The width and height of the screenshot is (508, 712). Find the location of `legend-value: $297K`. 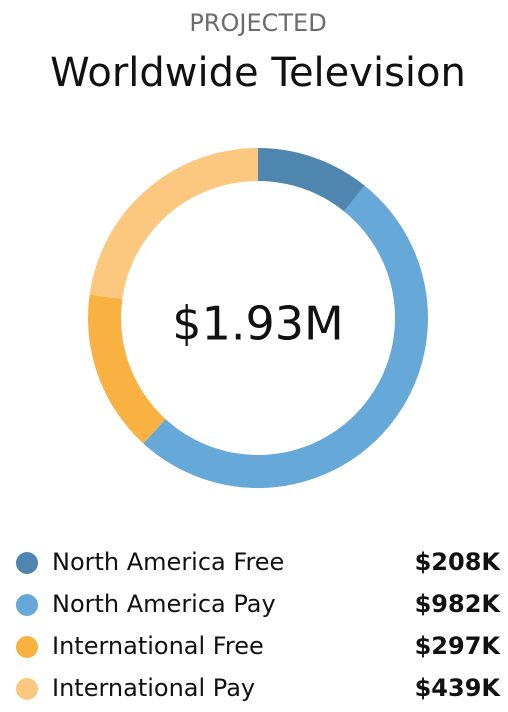

legend-value: $297K is located at coordinates (458, 646).